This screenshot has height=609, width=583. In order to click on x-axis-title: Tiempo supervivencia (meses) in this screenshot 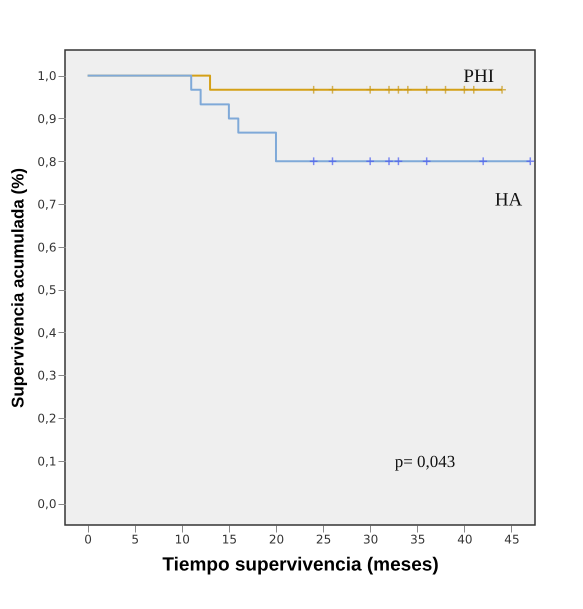, I will do `click(300, 565)`.